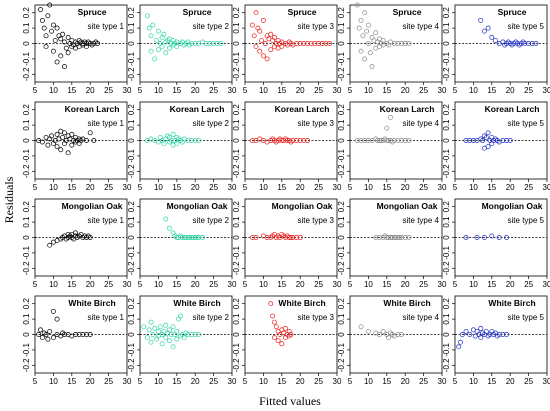 The height and width of the screenshot is (411, 550). What do you see at coordinates (106, 26) in the screenshot?
I see `panel-site-label: site type 1` at bounding box center [106, 26].